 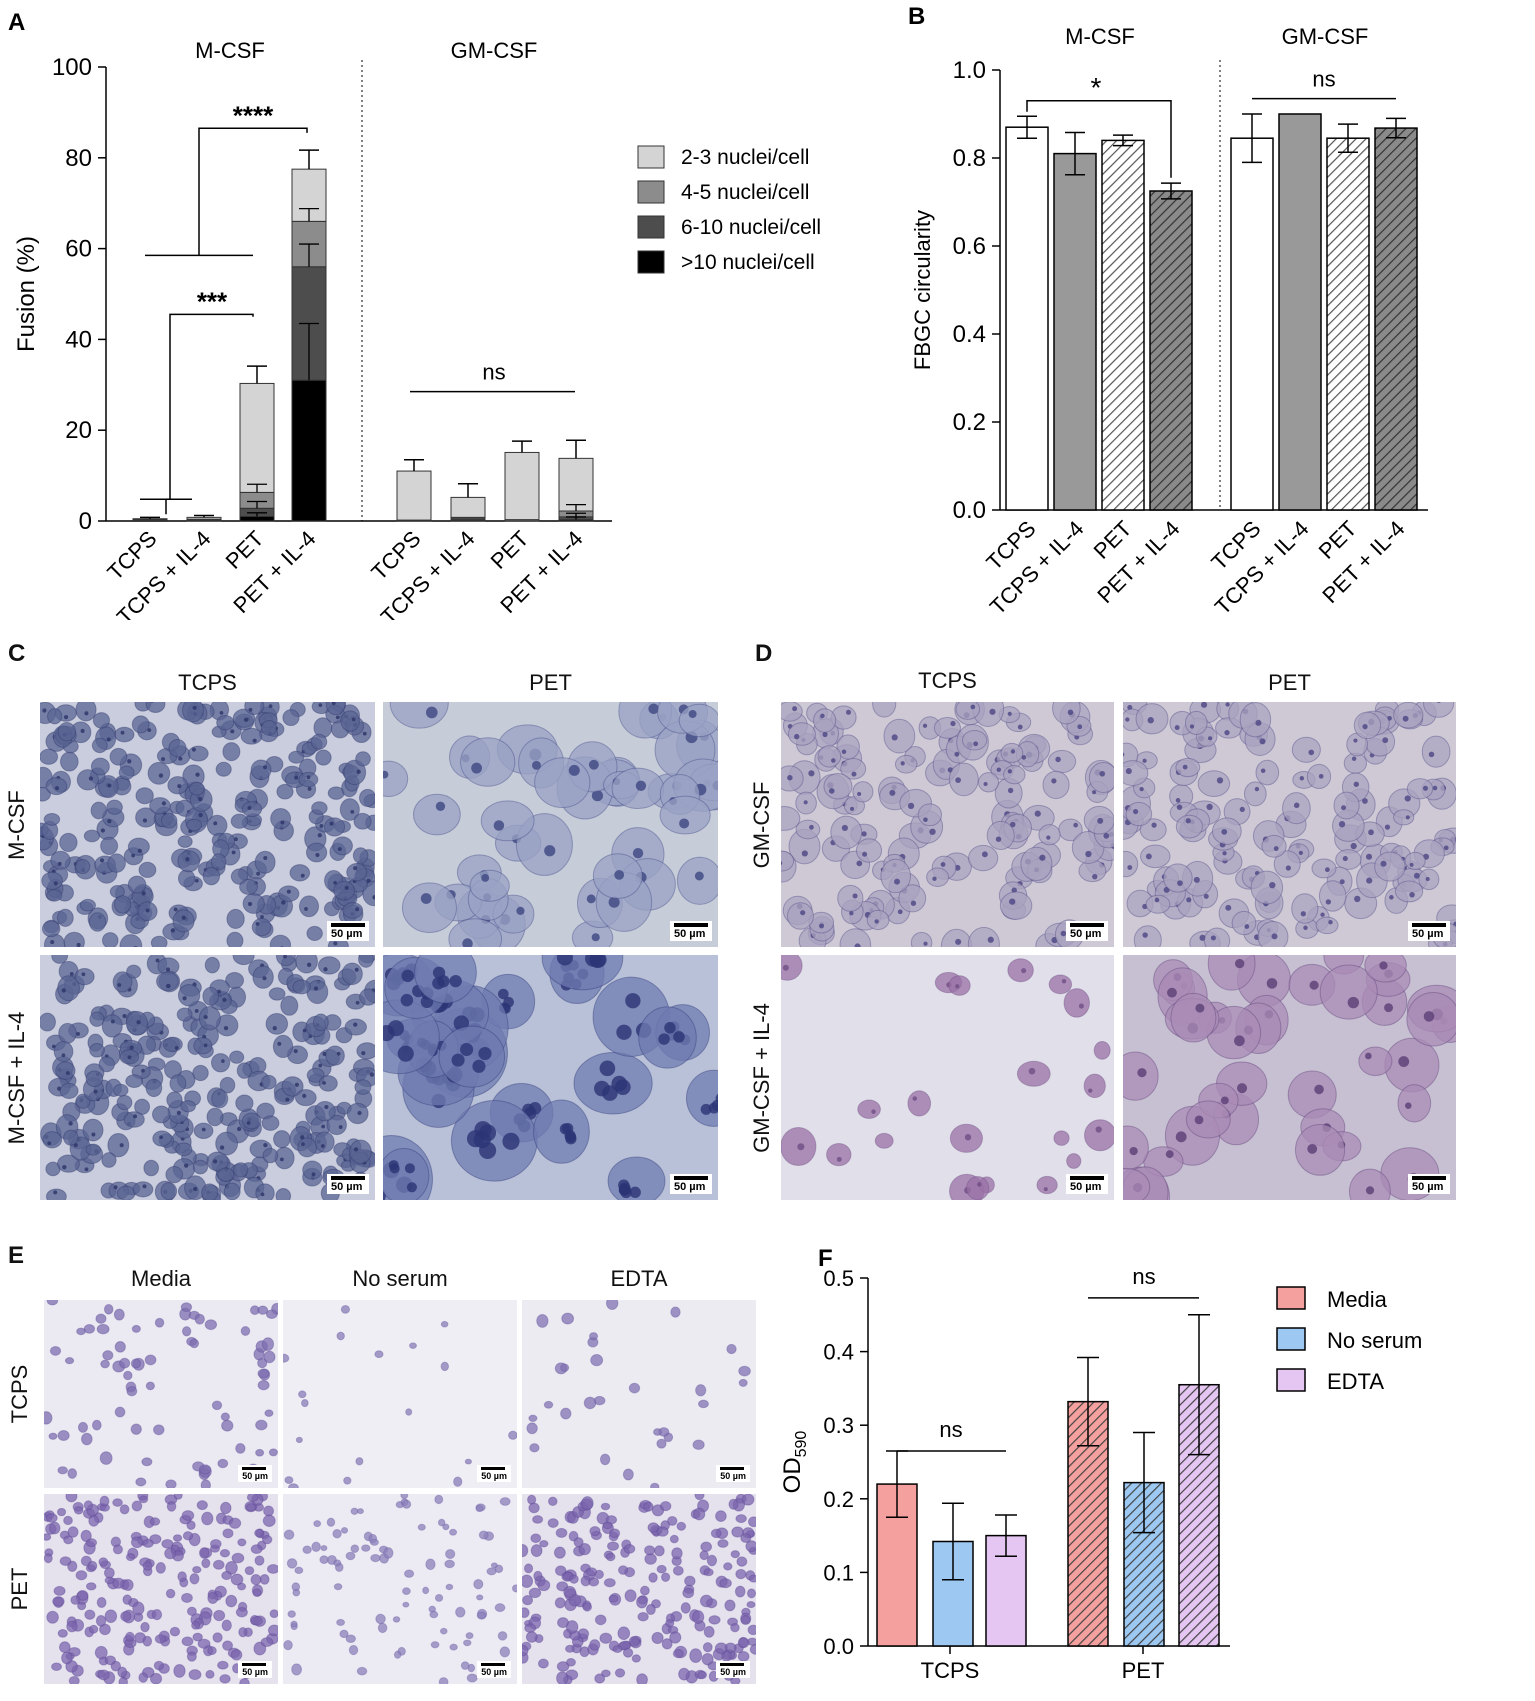 I want to click on y-axis-label: FBGC circularity, so click(x=922, y=290).